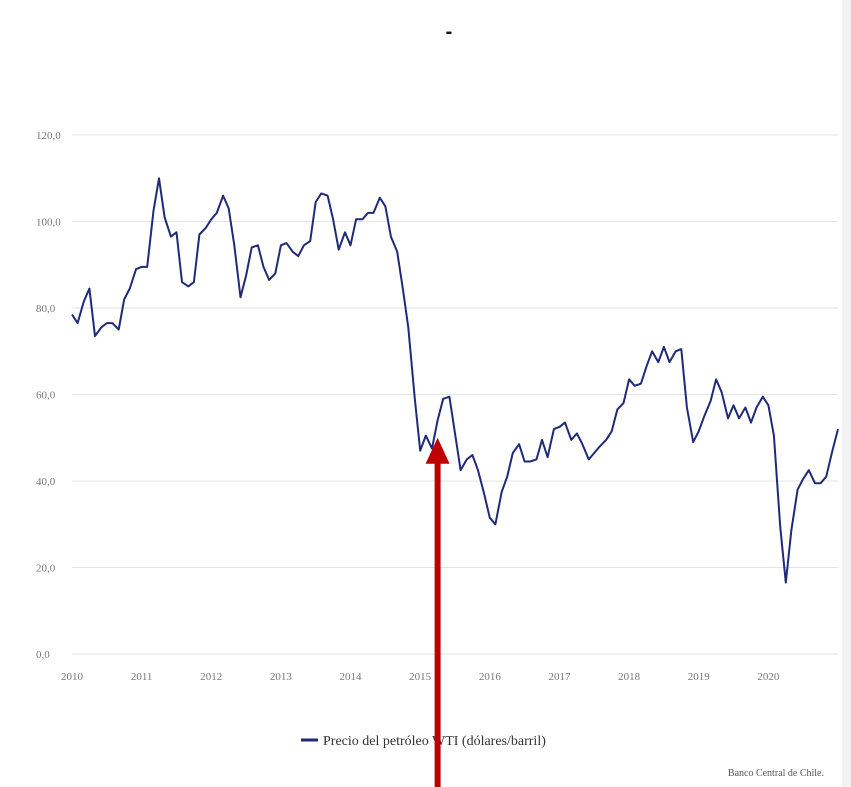 The width and height of the screenshot is (851, 787). Describe the element at coordinates (48, 223) in the screenshot. I see `y-tick-label: 100,0` at that location.